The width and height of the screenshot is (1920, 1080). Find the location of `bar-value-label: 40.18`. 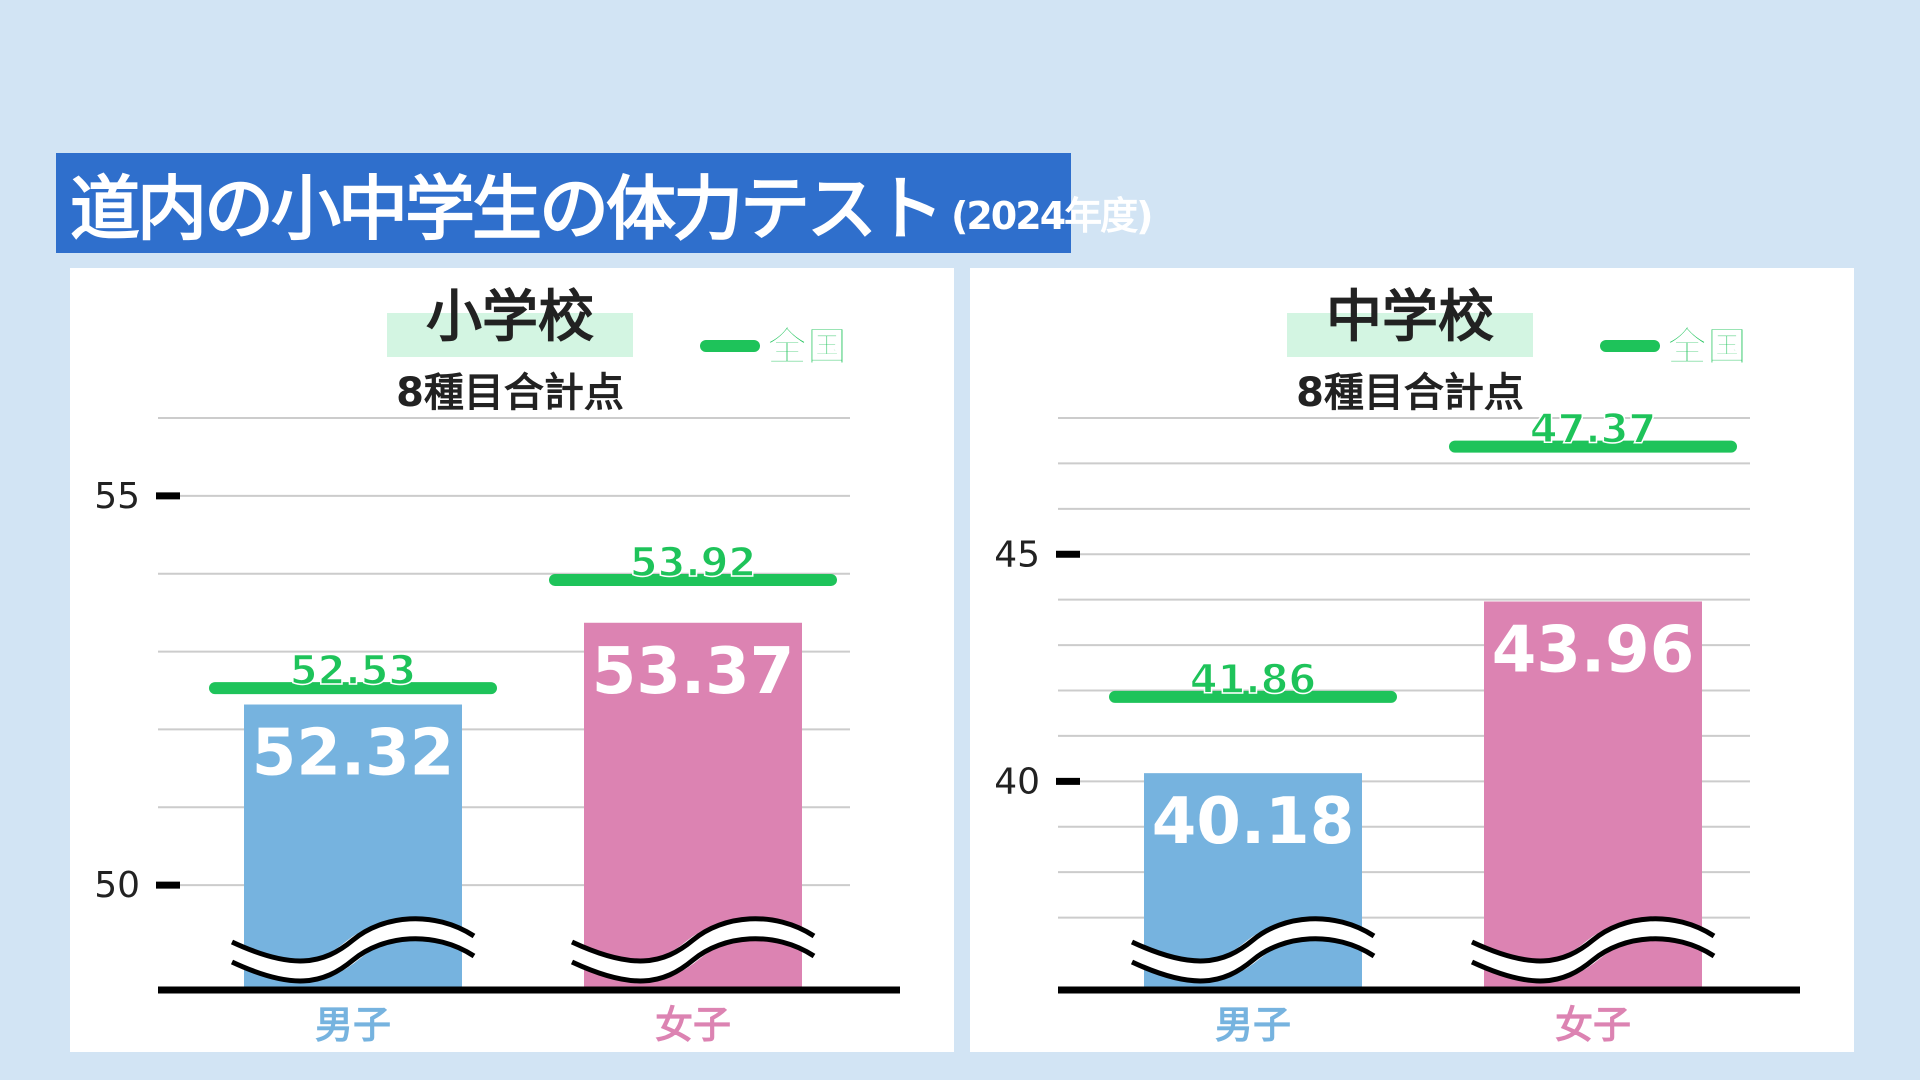

bar-value-label: 40.18 is located at coordinates (1253, 822).